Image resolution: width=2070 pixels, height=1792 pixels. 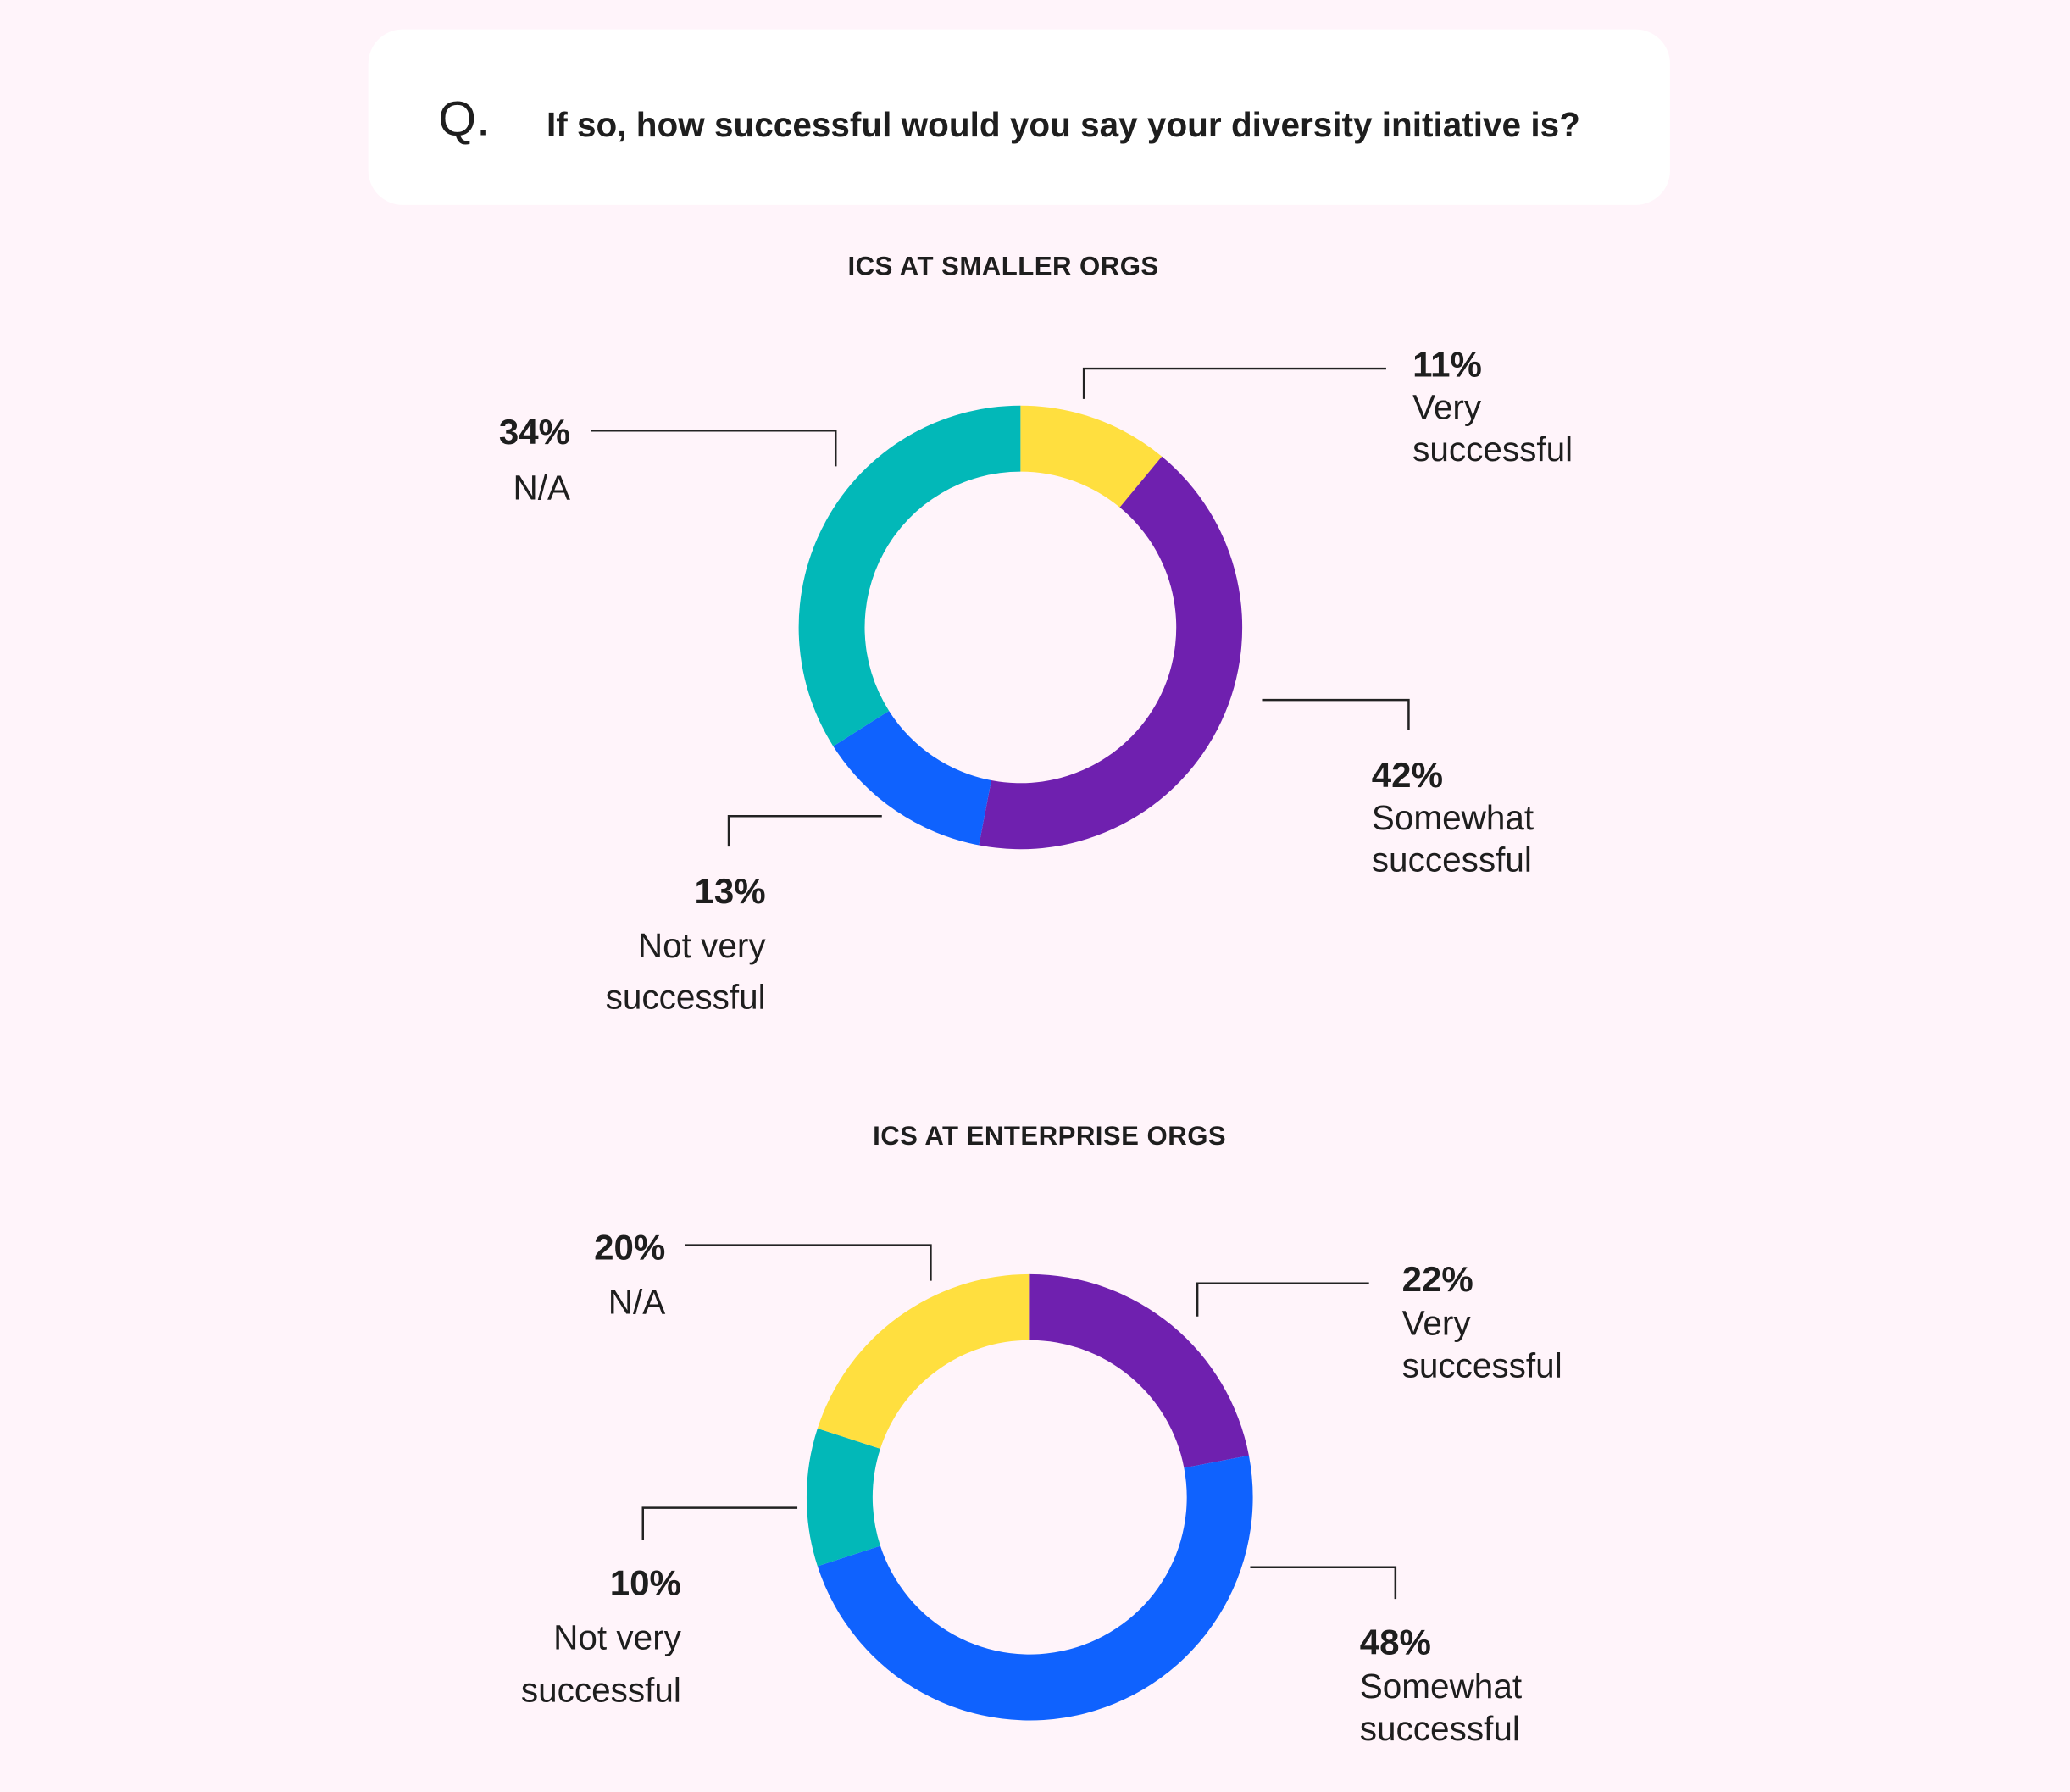 I want to click on question-card-bg, so click(x=1019, y=117).